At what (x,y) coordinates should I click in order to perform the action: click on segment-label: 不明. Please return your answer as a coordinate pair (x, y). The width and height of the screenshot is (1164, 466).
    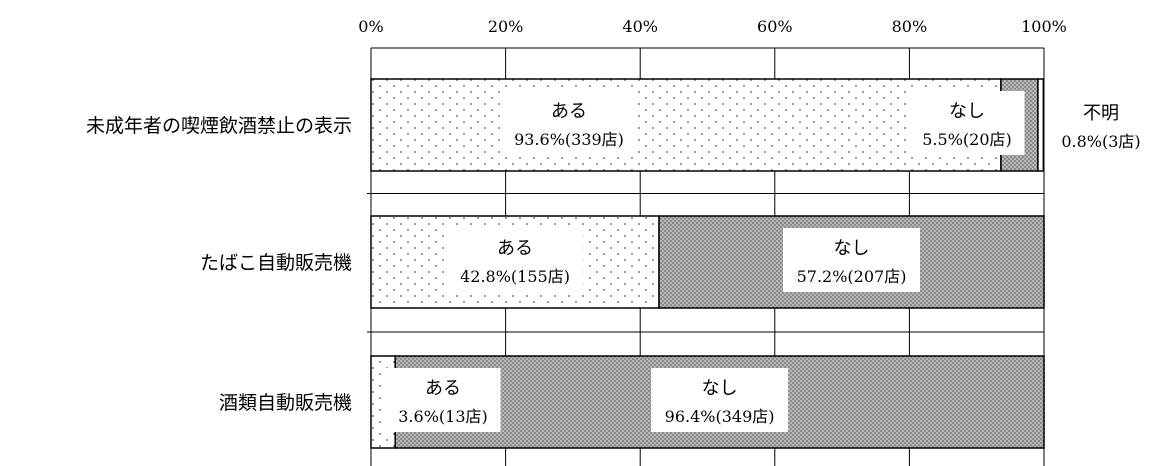
    Looking at the image, I should click on (1101, 113).